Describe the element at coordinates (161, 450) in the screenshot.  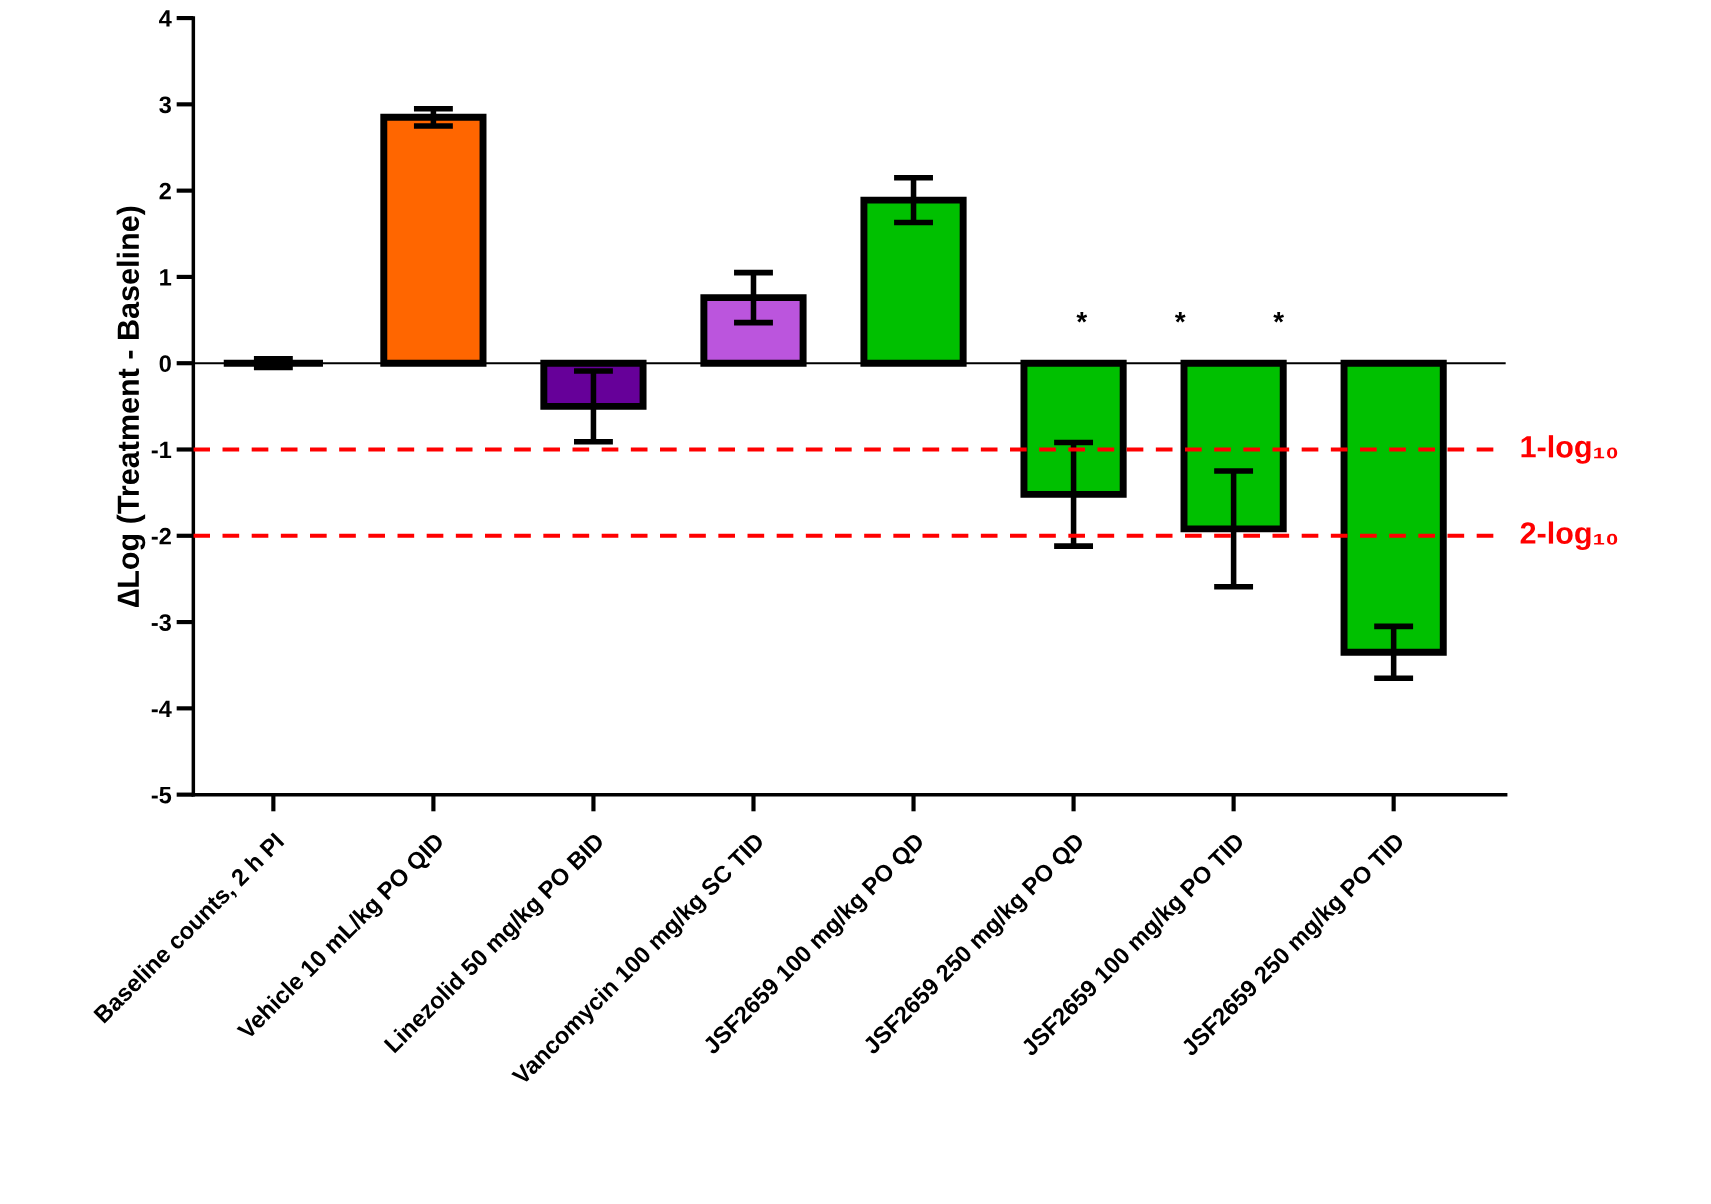
I see `y-tick-label: -1` at that location.